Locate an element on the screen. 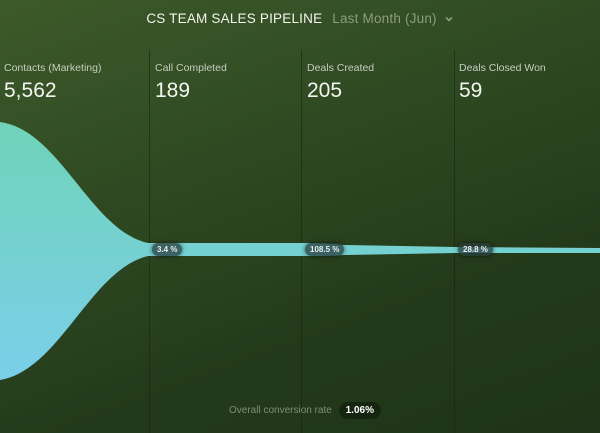 This screenshot has height=433, width=600. overall-conversion-label: Overall conversion rate is located at coordinates (280, 410).